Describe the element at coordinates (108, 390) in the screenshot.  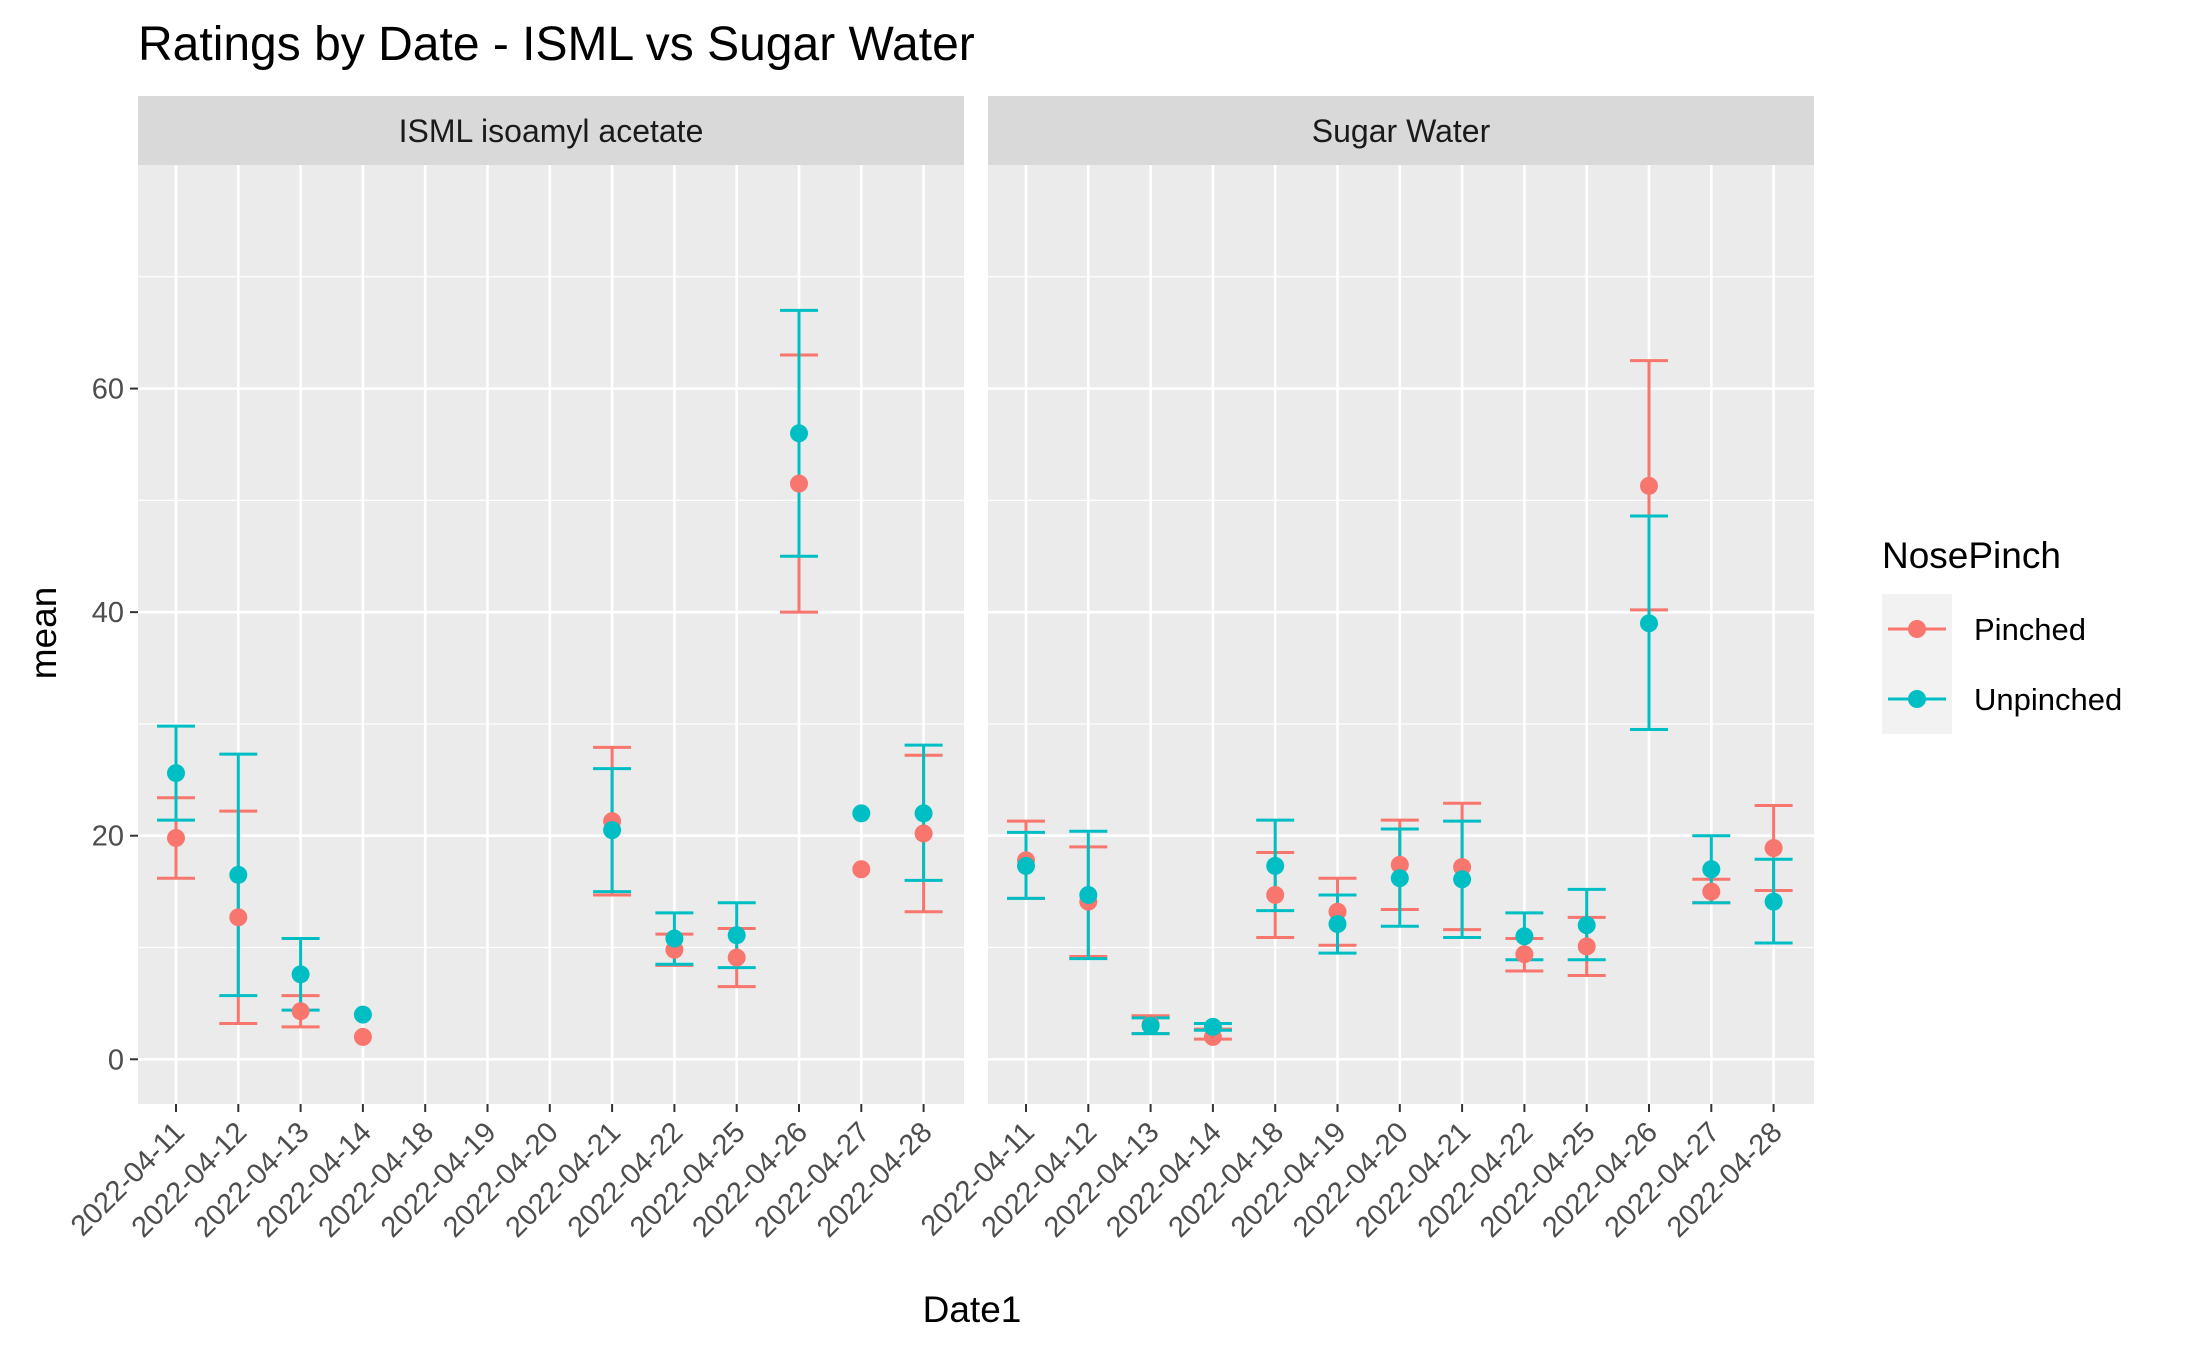
I see `y-tick-label: 60` at that location.